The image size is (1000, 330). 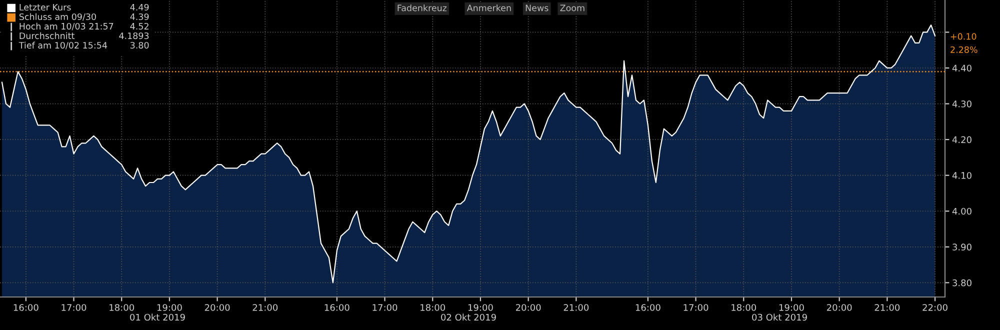 I want to click on text: +0.10, so click(x=963, y=36).